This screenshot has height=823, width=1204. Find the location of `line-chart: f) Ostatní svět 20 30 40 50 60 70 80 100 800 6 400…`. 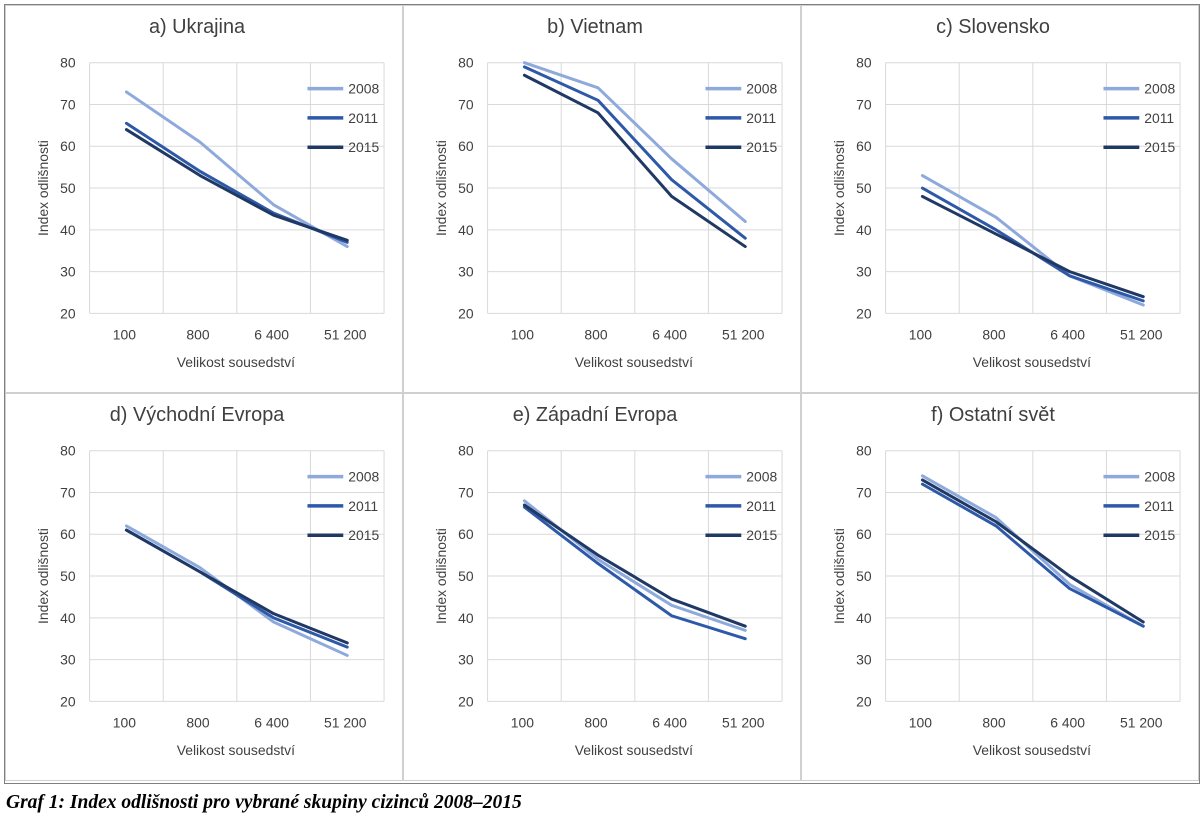

line-chart: f) Ostatní svět 20 30 40 50 60 70 80 100 800 6 400… is located at coordinates (1006, 581).